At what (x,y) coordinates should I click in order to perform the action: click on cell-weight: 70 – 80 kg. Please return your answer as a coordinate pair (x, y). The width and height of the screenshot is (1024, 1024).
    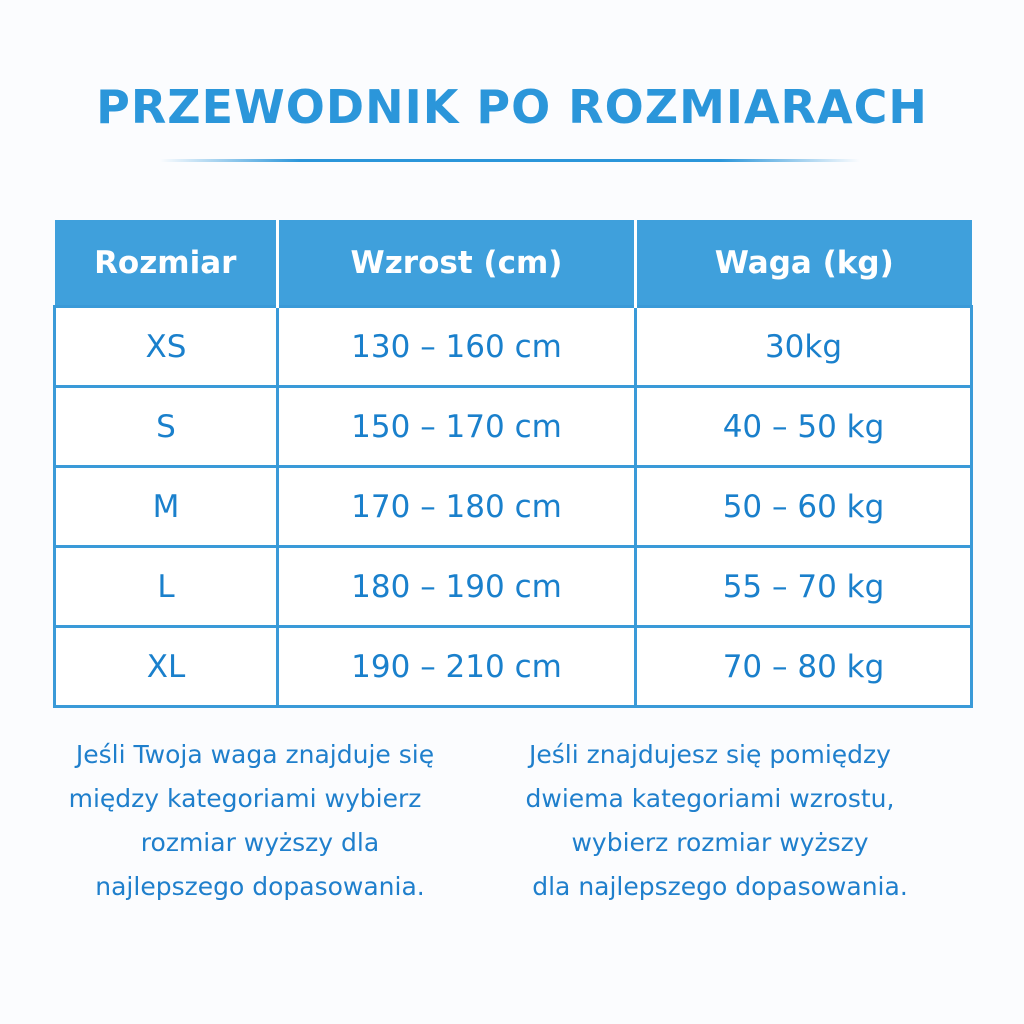
    Looking at the image, I should click on (803, 666).